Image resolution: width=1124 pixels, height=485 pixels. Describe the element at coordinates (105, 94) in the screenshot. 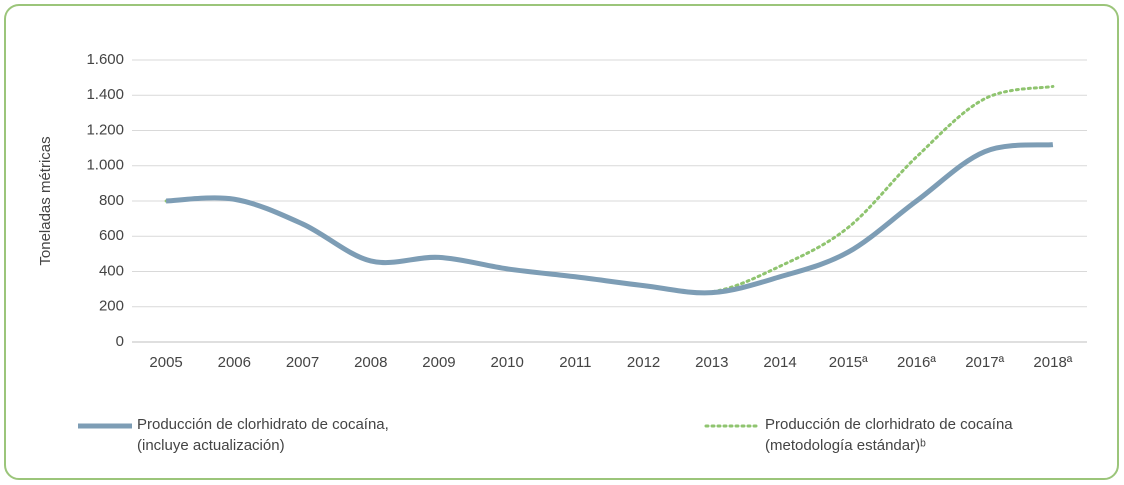

I see `y-tick-label: 1.400` at that location.